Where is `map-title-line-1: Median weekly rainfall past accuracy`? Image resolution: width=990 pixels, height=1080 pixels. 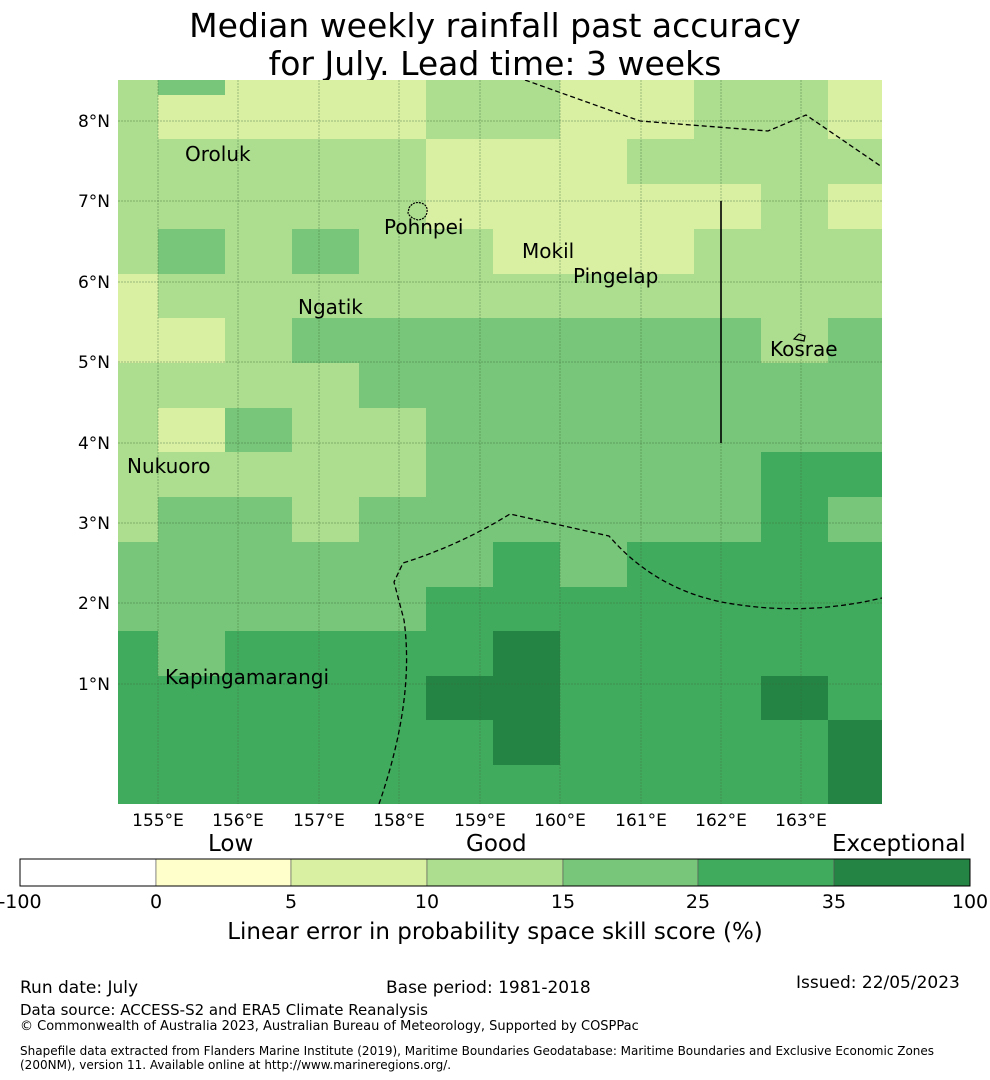 map-title-line-1: Median weekly rainfall past accuracy is located at coordinates (495, 25).